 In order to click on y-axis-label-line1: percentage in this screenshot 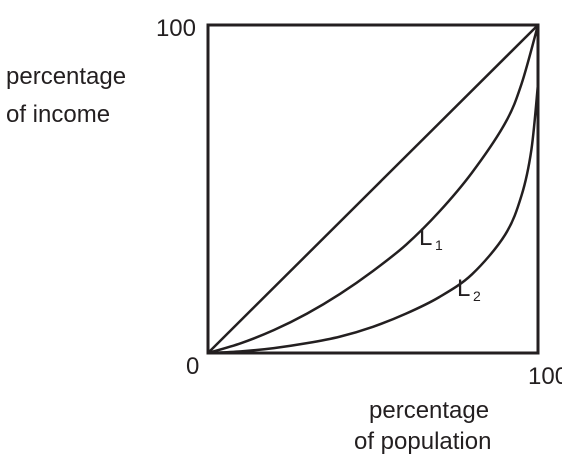, I will do `click(66, 76)`.